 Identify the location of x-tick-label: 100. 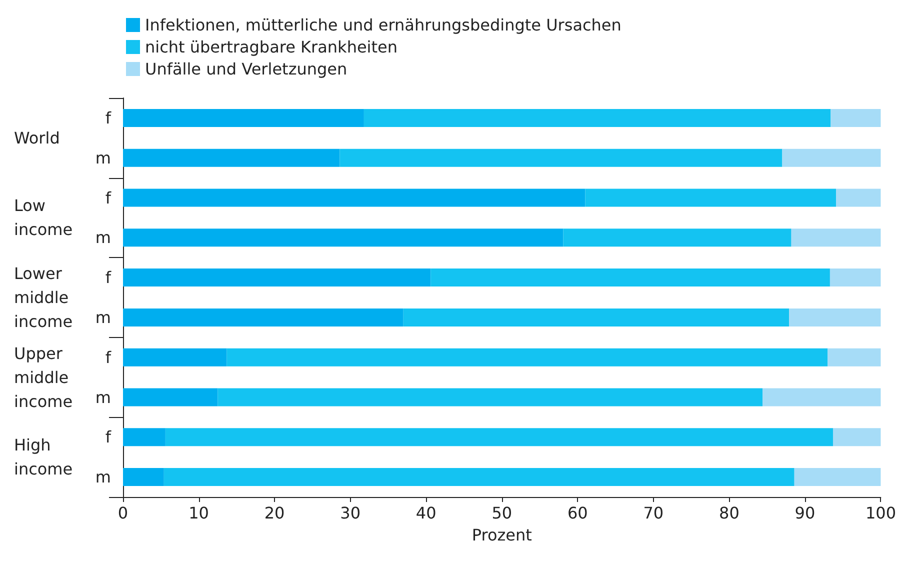
(880, 513).